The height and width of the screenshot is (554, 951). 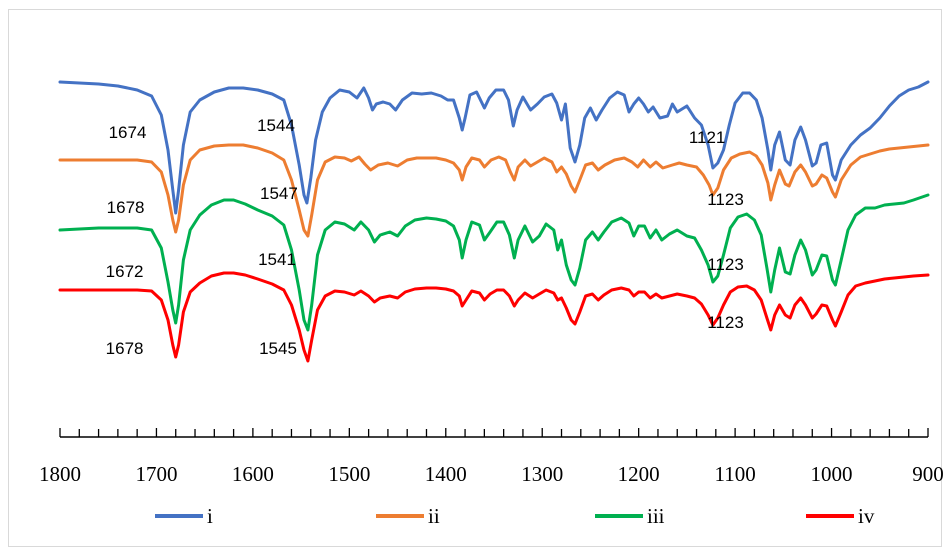 I want to click on x-axis: 1800 1700 1600 1500 1400 1300 1200 1100 1000 900, so click(x=491, y=457).